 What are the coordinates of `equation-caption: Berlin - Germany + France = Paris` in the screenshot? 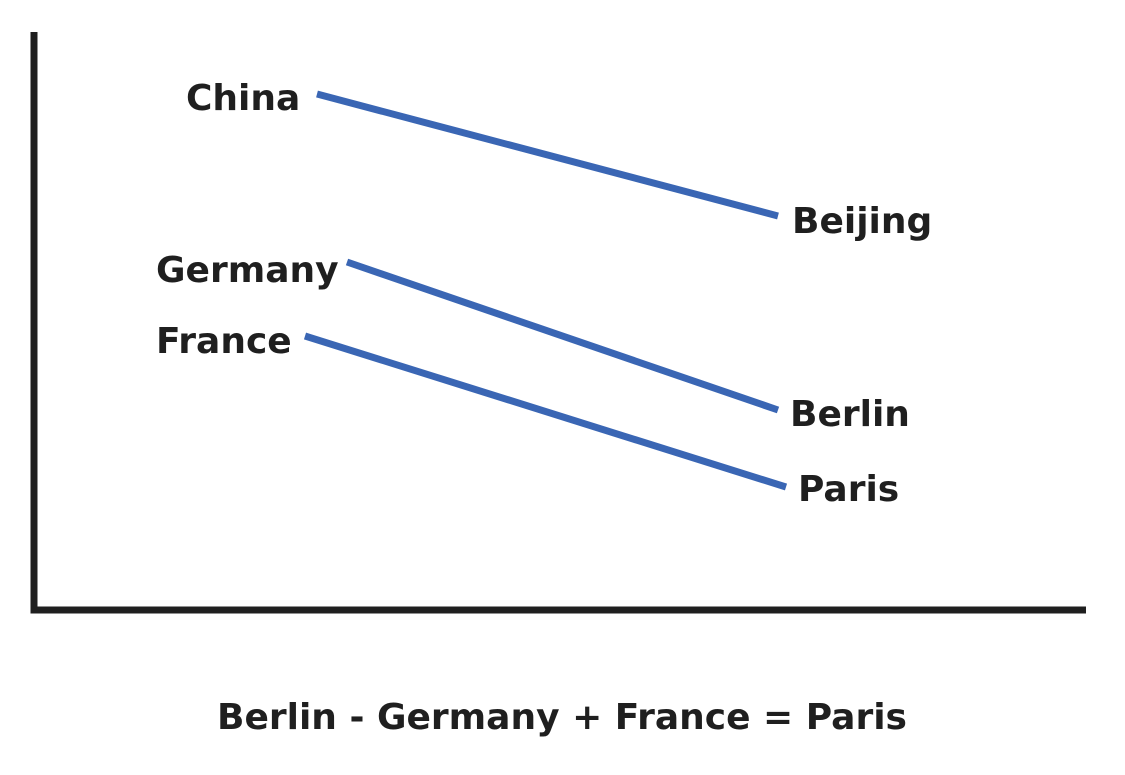 It's located at (562, 717).